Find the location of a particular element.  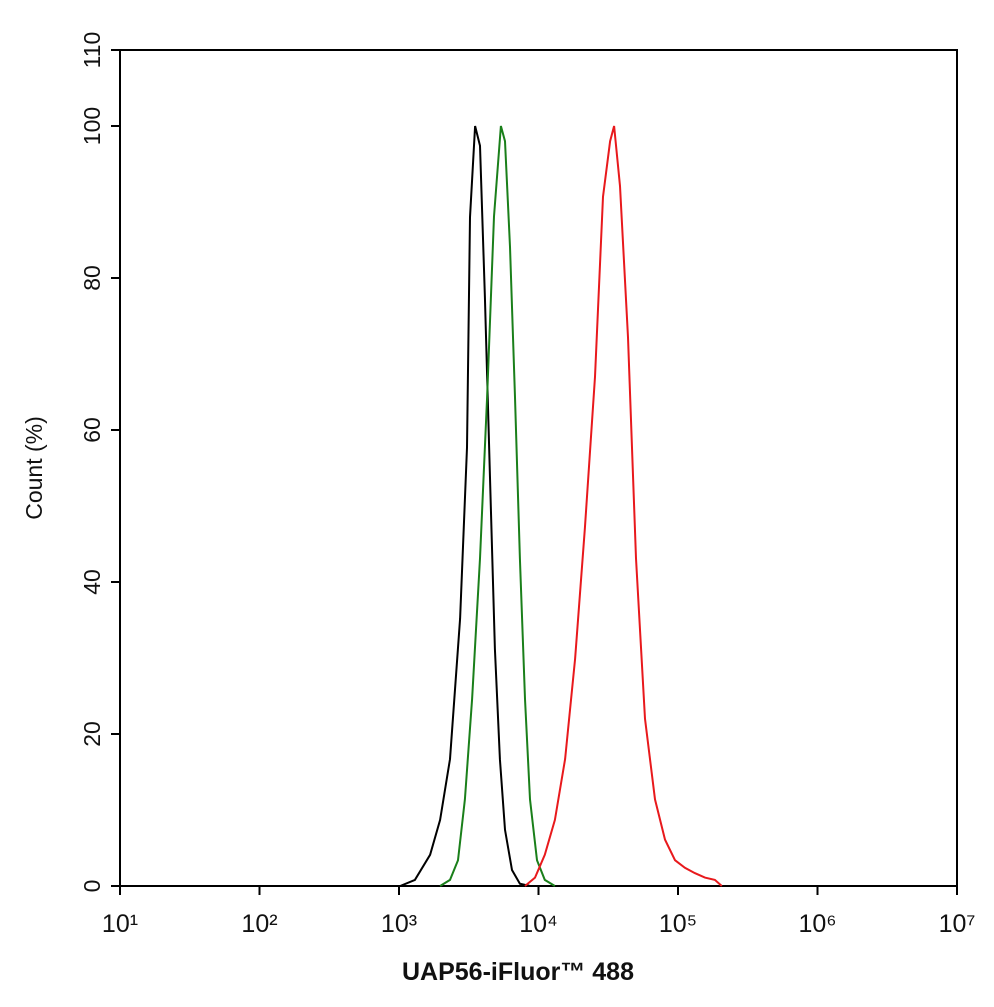

y-tick-label: 110 is located at coordinates (92, 50).